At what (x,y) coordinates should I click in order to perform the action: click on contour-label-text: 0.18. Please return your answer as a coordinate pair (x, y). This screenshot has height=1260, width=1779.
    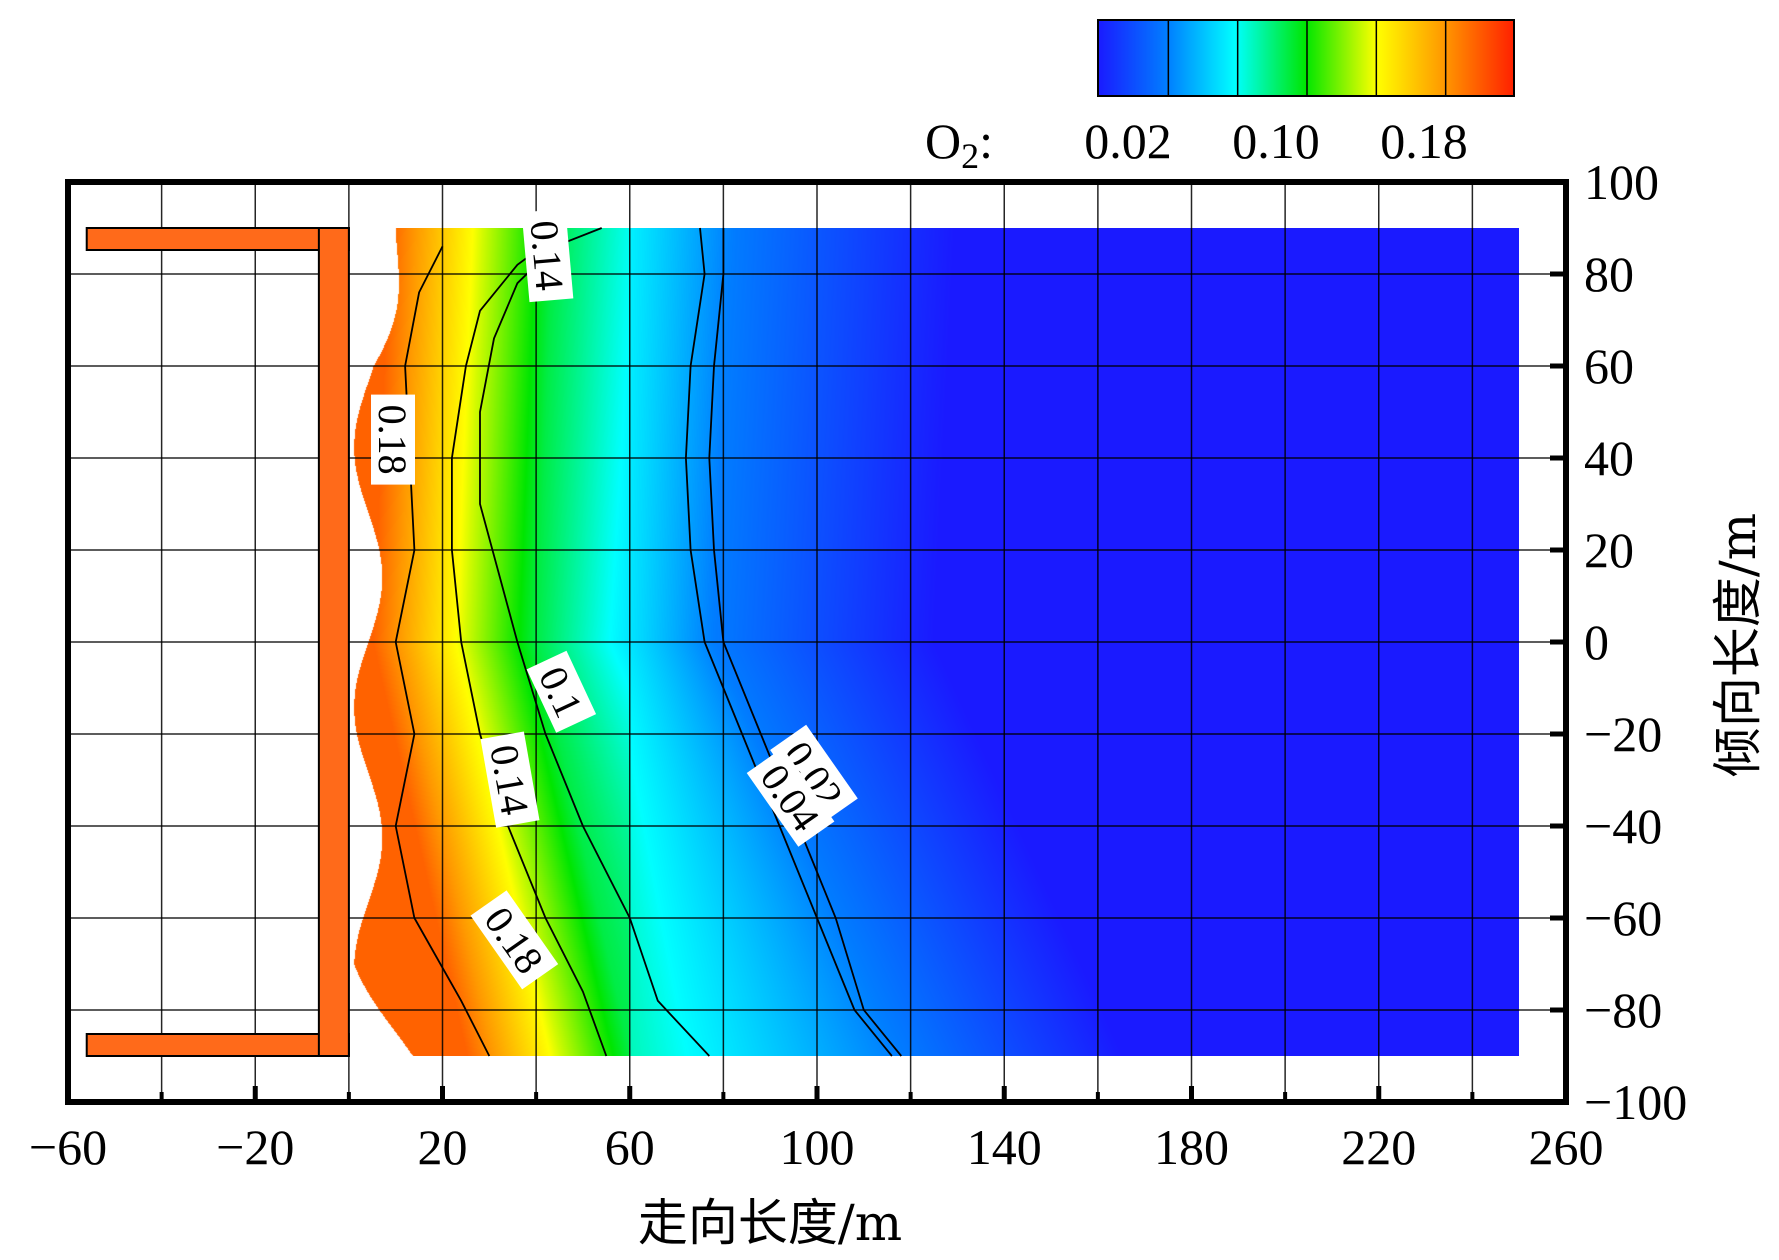
    Looking at the image, I should click on (392, 440).